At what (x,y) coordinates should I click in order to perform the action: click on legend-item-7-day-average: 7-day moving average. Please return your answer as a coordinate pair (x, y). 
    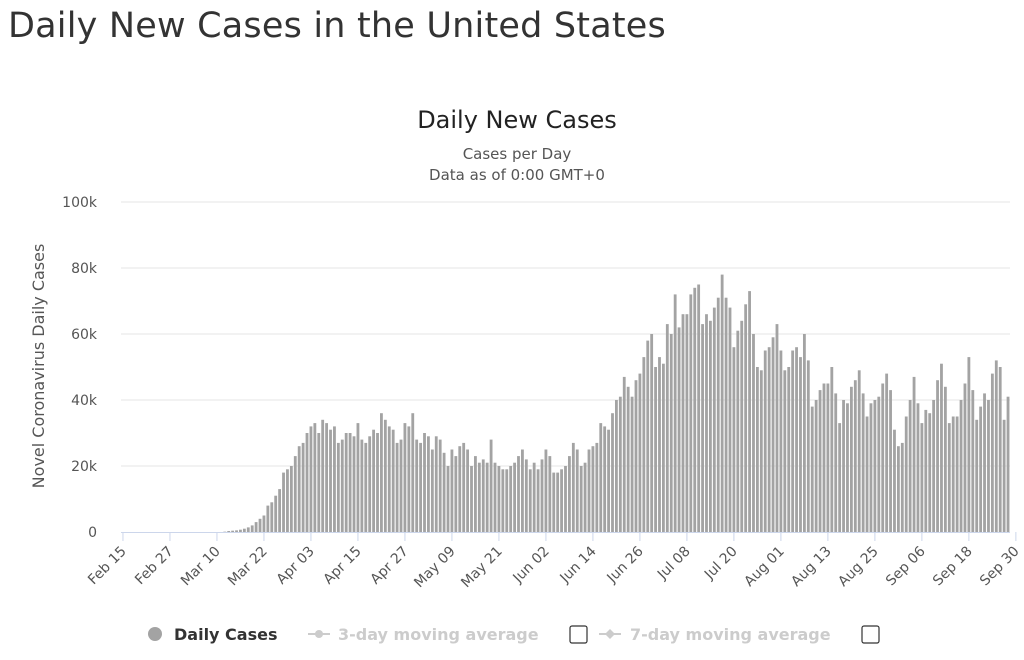
    Looking at the image, I should click on (715, 634).